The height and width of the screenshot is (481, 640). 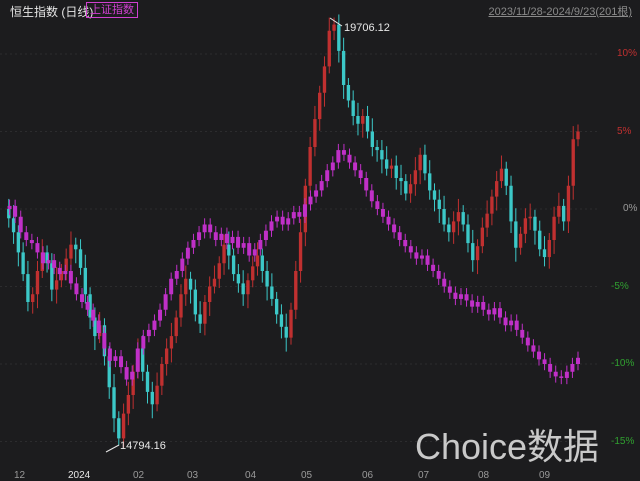 I want to click on y-tick-label: 10%, so click(x=627, y=53).